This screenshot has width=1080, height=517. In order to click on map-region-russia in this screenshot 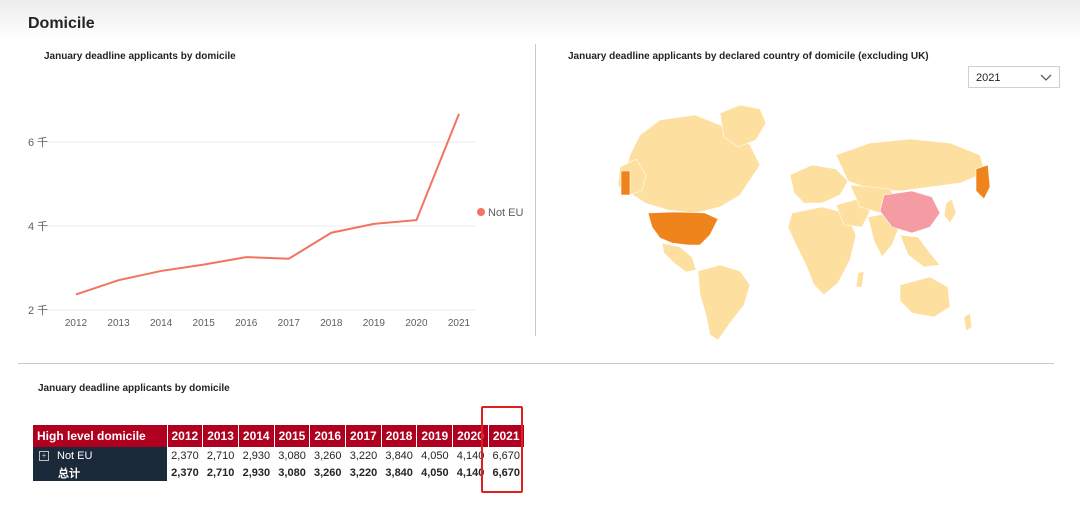, I will do `click(910, 165)`.